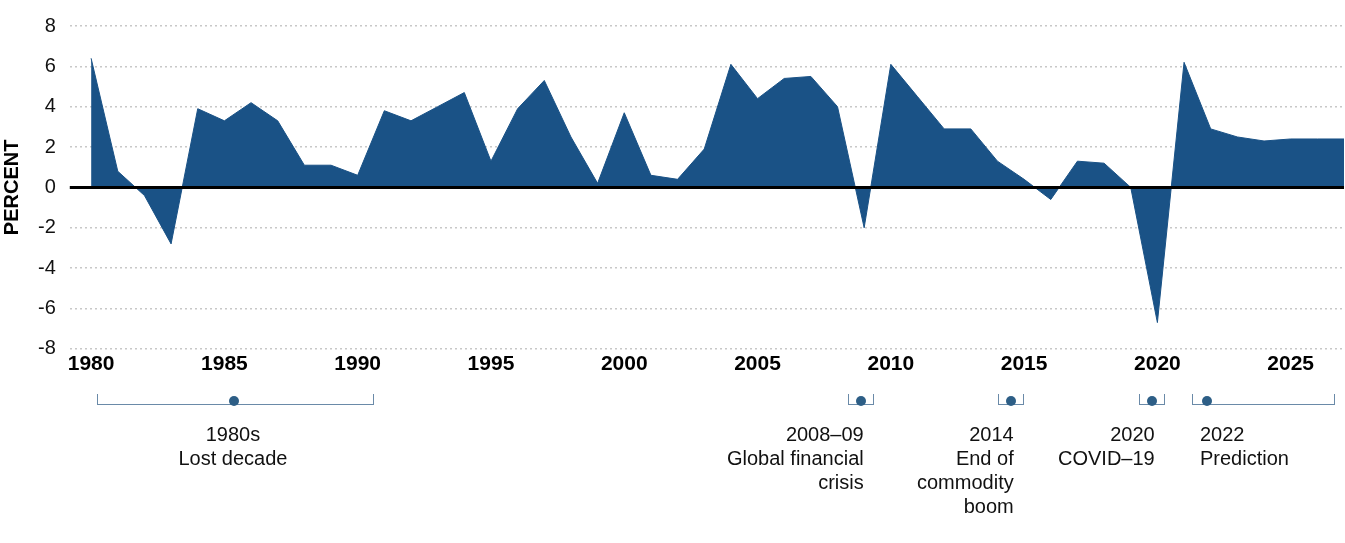 The height and width of the screenshot is (543, 1345). Describe the element at coordinates (624, 363) in the screenshot. I see `x-tick-label: 2000` at that location.